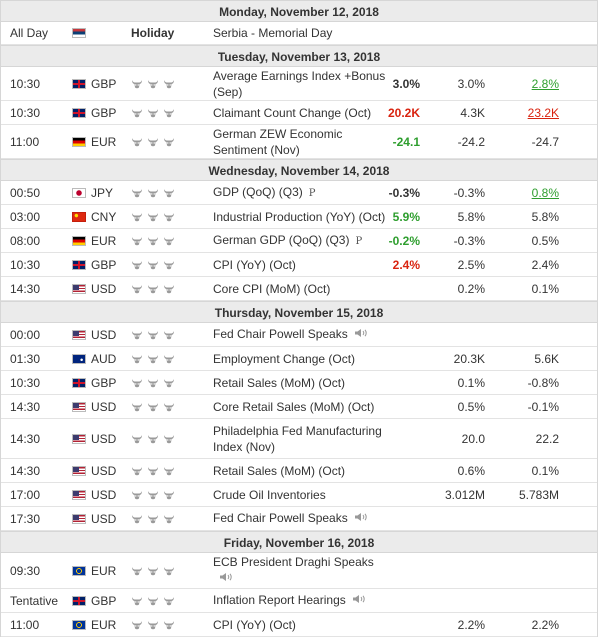 The height and width of the screenshot is (641, 600). Describe the element at coordinates (469, 240) in the screenshot. I see `forecast-value: -0.3%` at that location.